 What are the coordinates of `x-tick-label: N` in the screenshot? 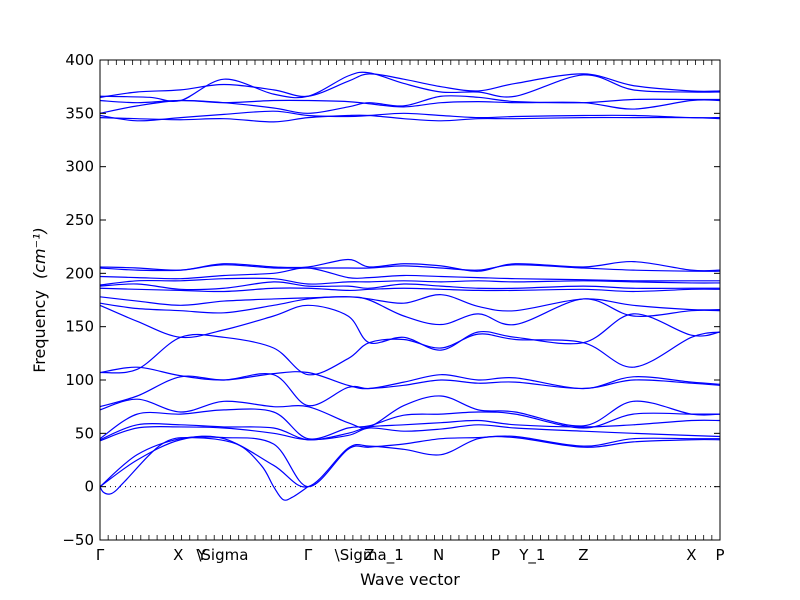 It's located at (438, 555).